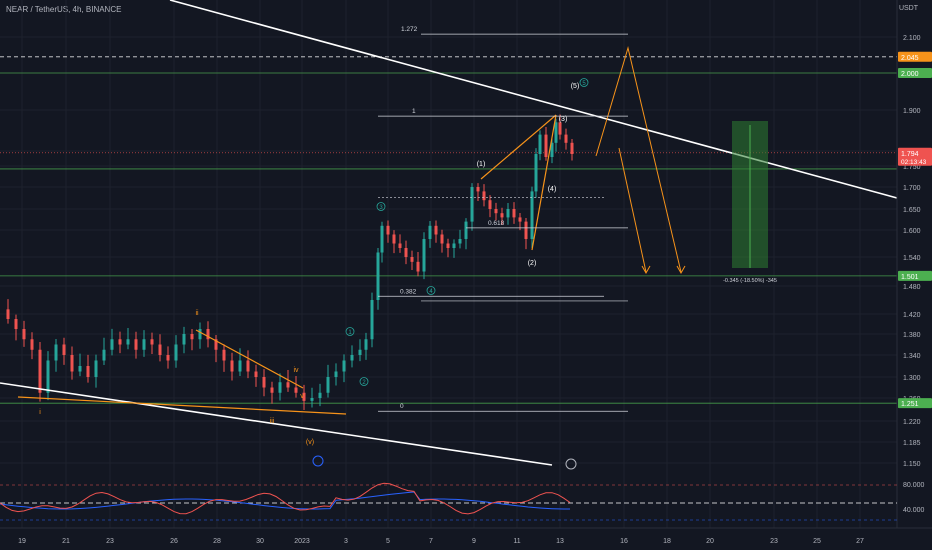 The image size is (932, 550). What do you see at coordinates (414, 111) in the screenshot?
I see `fib-label-1: 1` at bounding box center [414, 111].